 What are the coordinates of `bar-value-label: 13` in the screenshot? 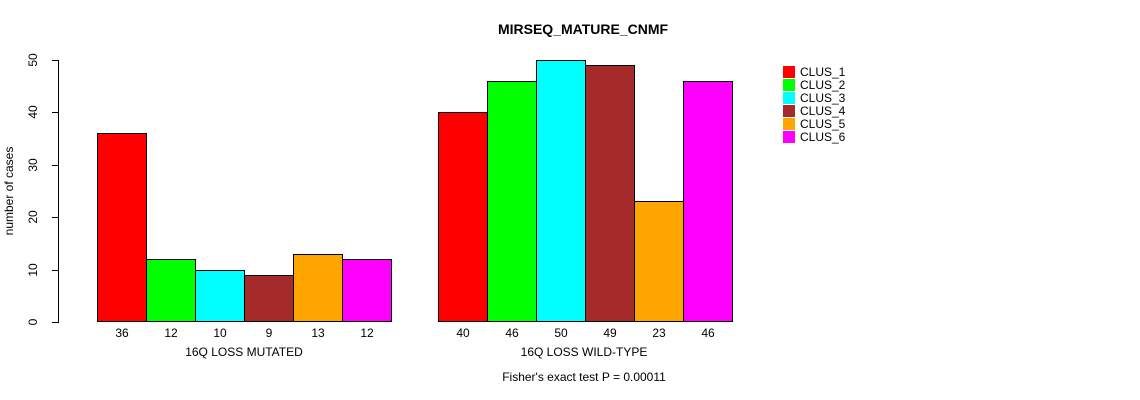 It's located at (318, 333).